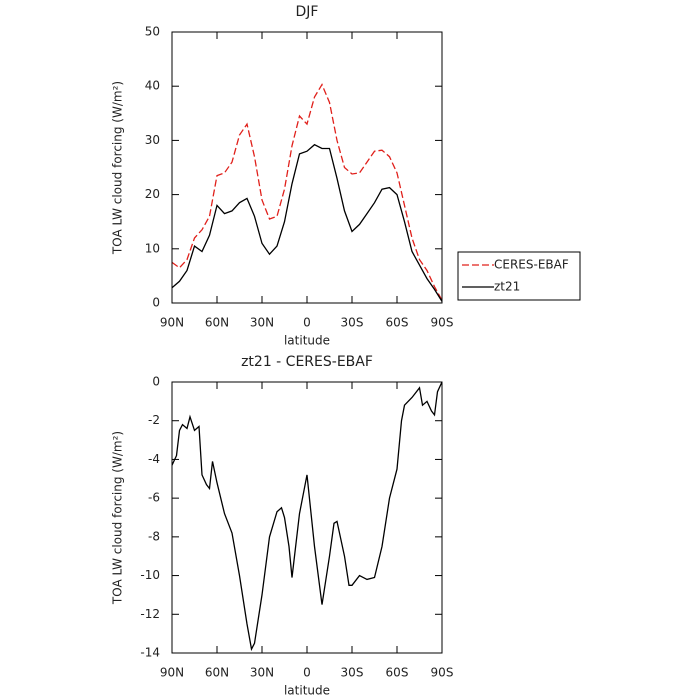 This screenshot has height=700, width=700. What do you see at coordinates (152, 140) in the screenshot?
I see `y-tick-label: 30` at bounding box center [152, 140].